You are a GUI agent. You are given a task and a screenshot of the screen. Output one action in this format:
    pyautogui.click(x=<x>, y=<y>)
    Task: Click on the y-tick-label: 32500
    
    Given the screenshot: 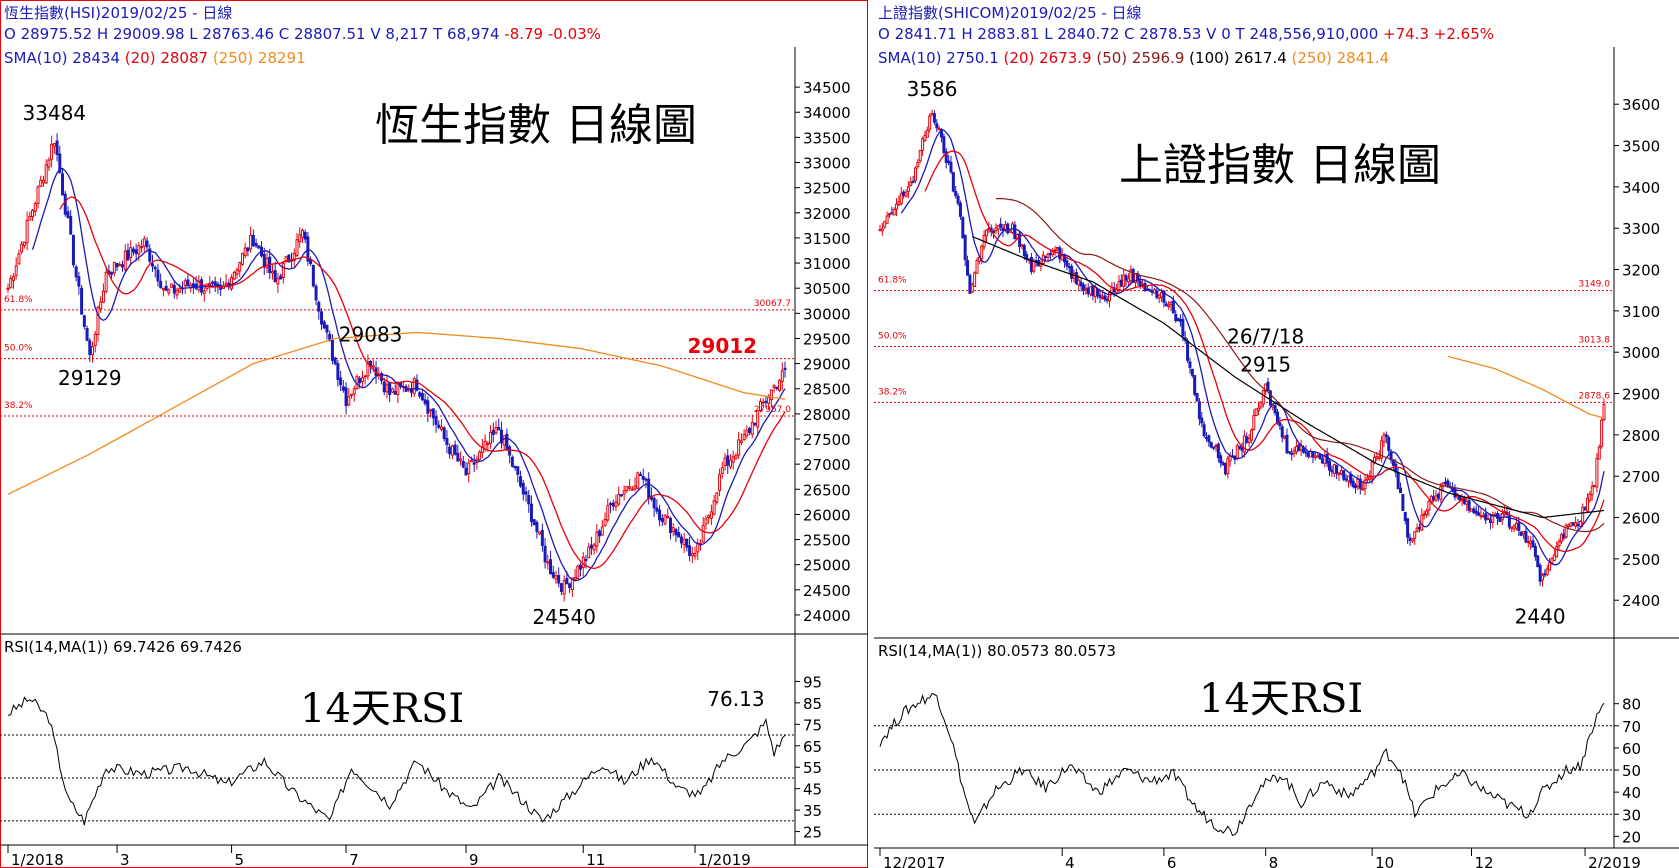 What is the action you would take?
    pyautogui.click(x=827, y=189)
    